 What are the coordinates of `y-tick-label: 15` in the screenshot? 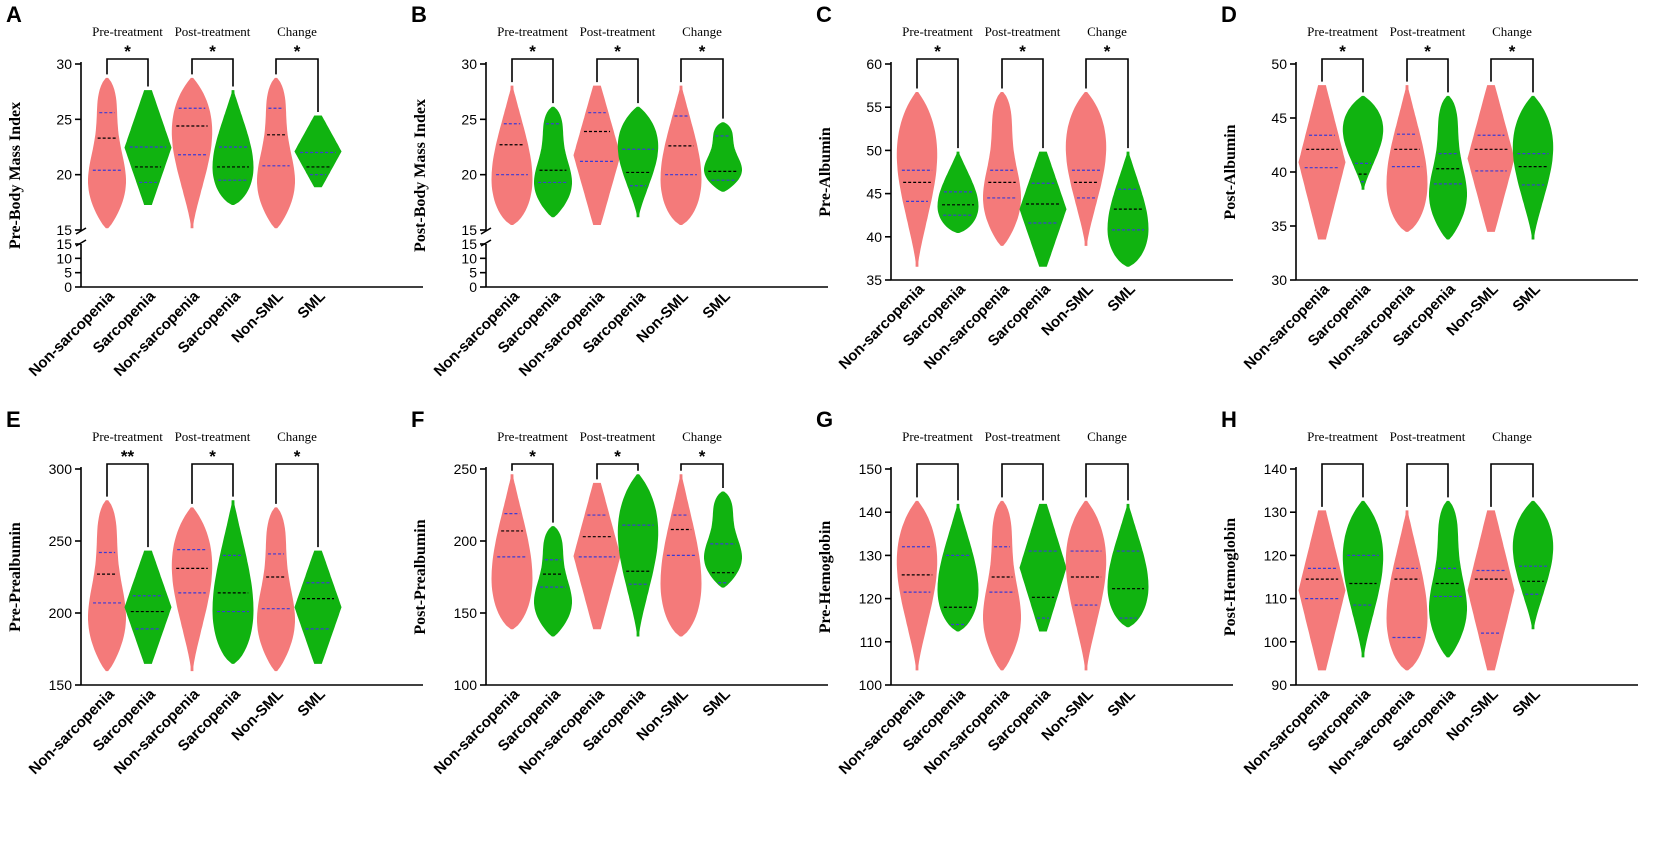 It's located at (64, 244).